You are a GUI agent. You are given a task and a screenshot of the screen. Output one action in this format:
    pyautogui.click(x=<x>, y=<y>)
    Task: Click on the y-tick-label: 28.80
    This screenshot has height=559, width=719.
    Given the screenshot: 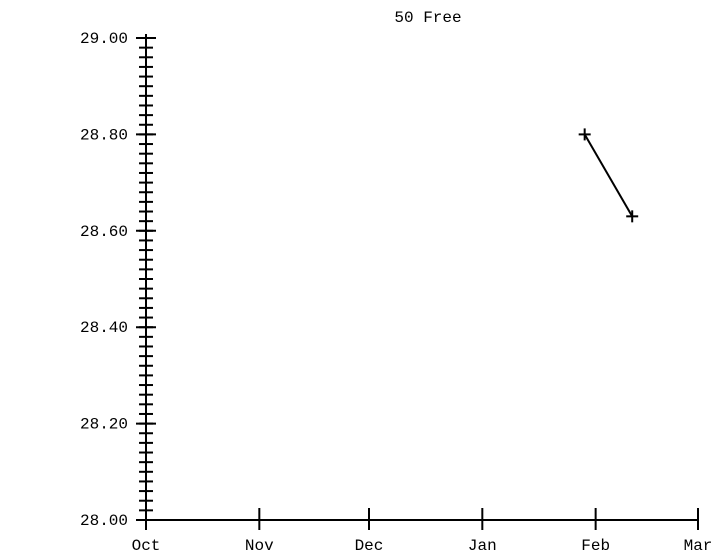 What is the action you would take?
    pyautogui.click(x=104, y=135)
    